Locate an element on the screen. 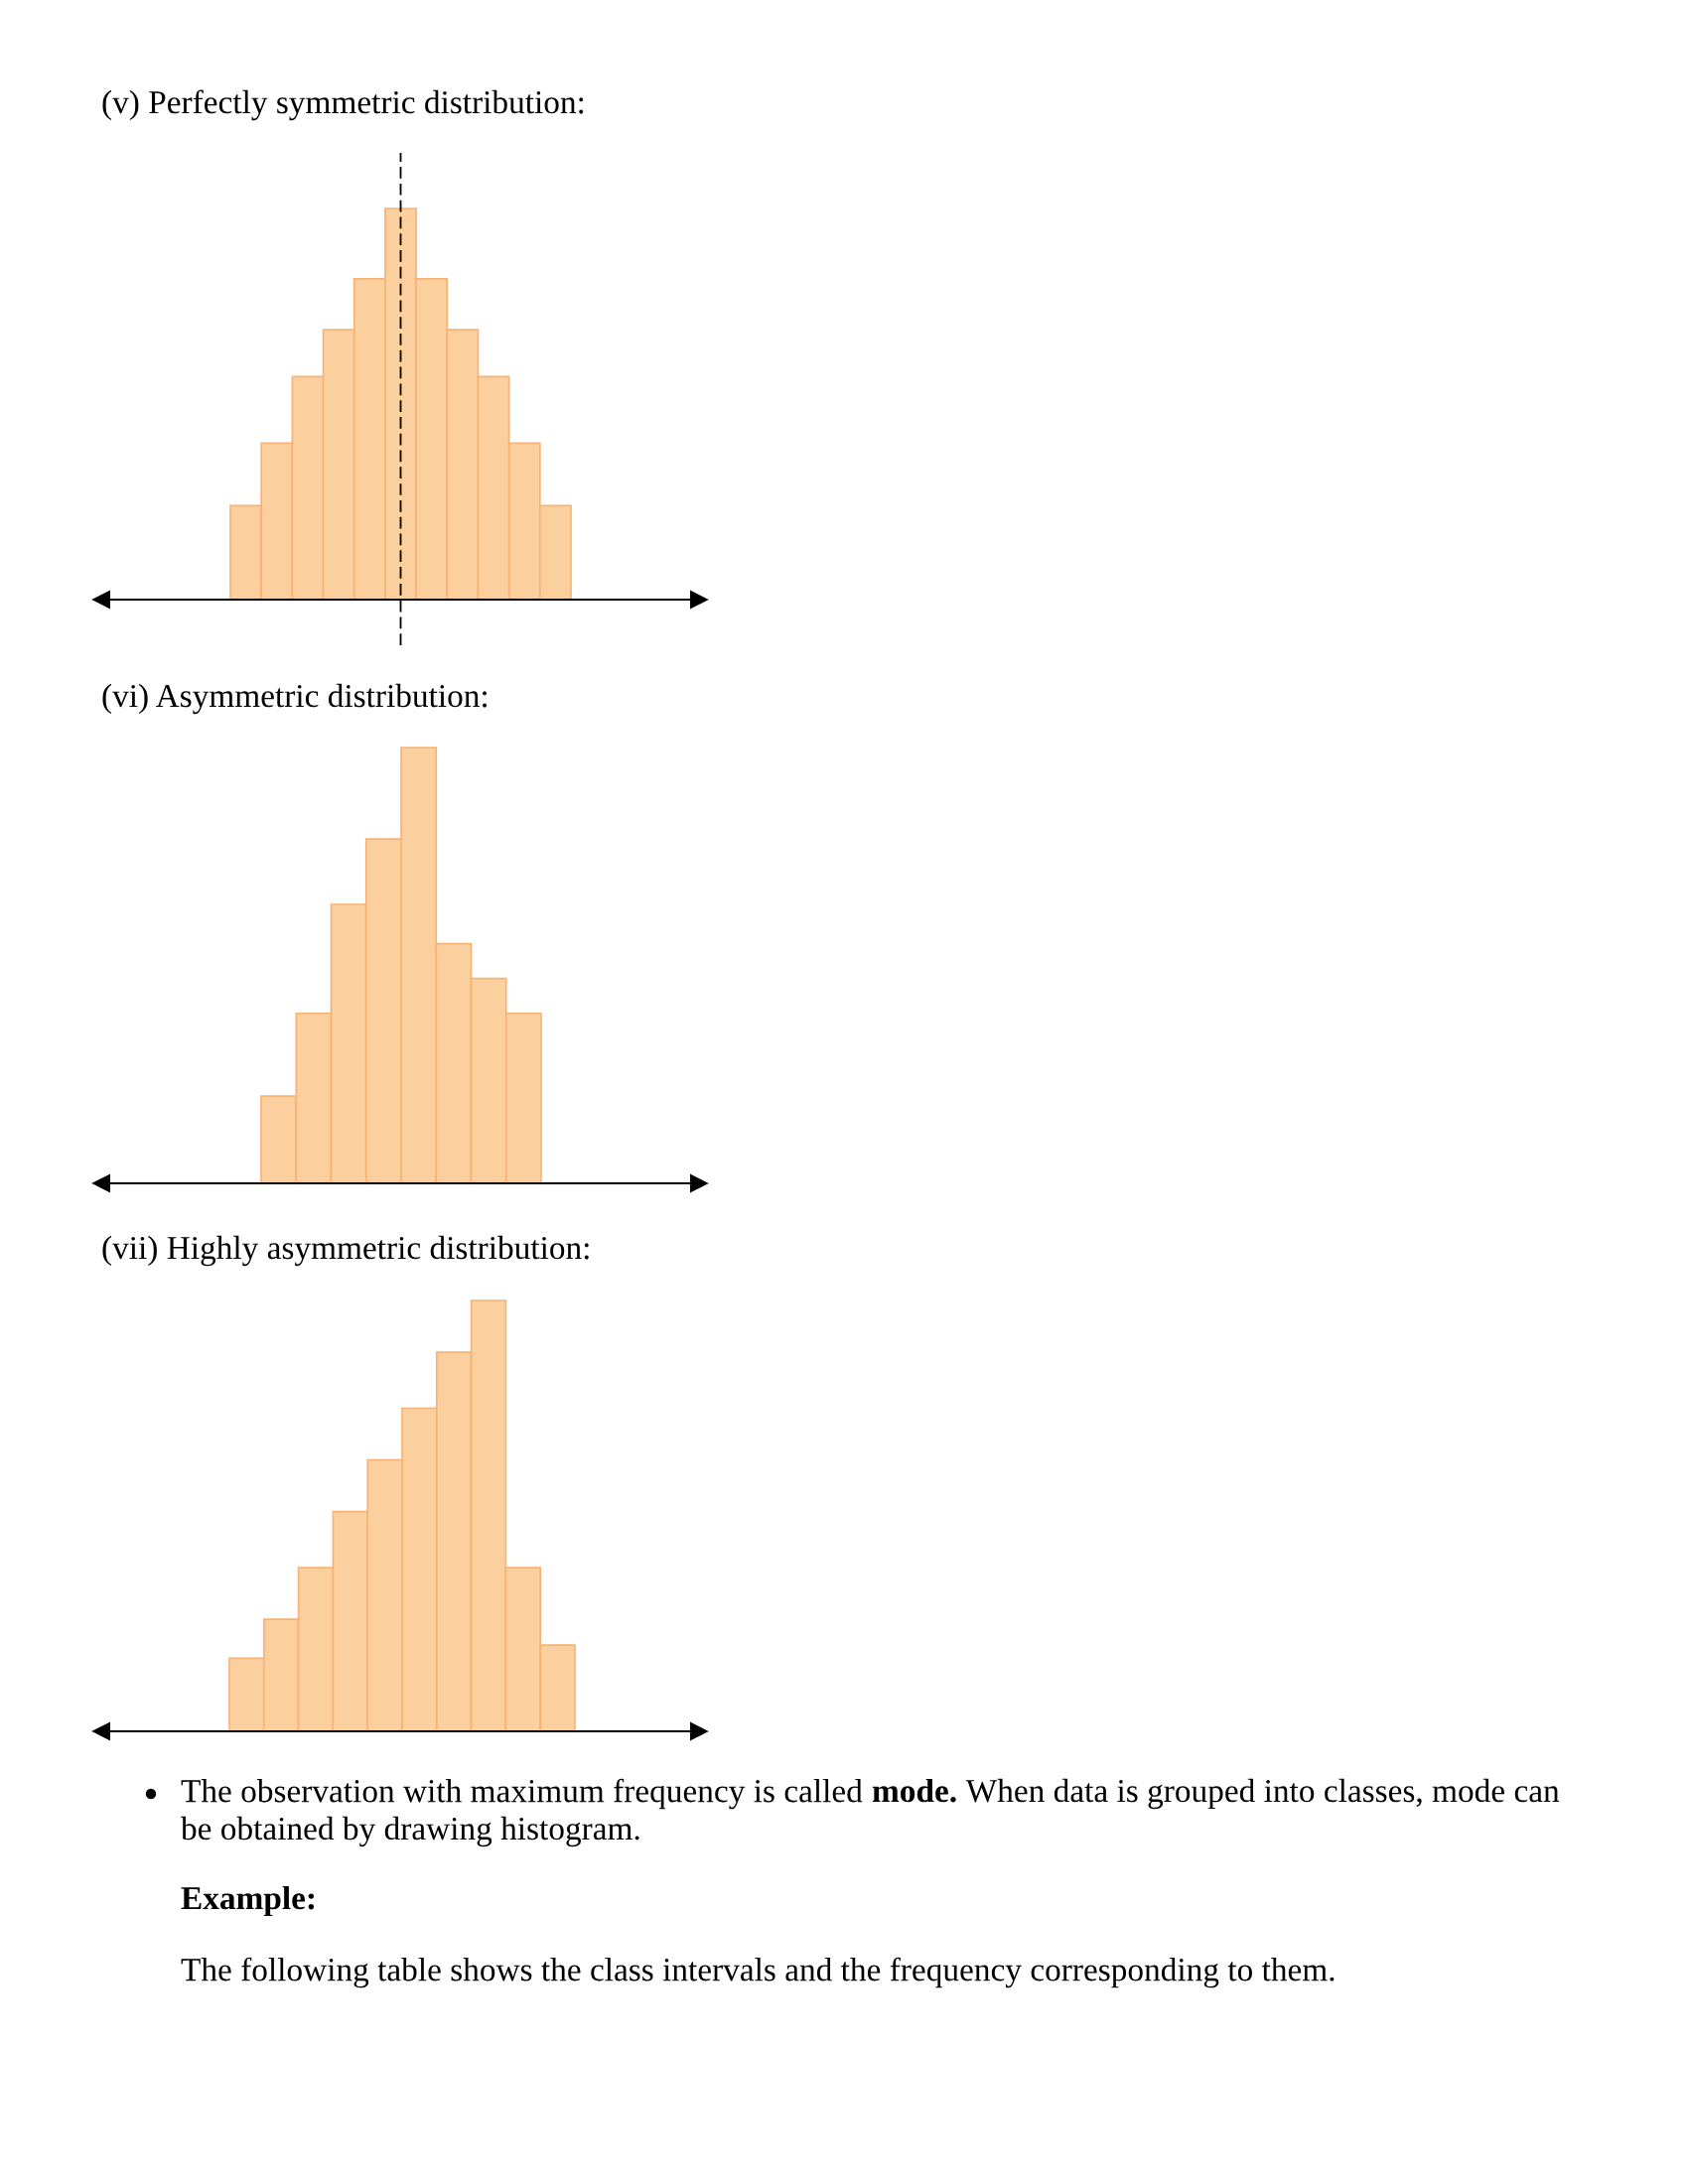 This screenshot has width=1688, height=2184. text: The observation with maximum frequency is called mode. When data is grouped into classes, mode can be obtained by drawing histogram. is located at coordinates (870, 1812).